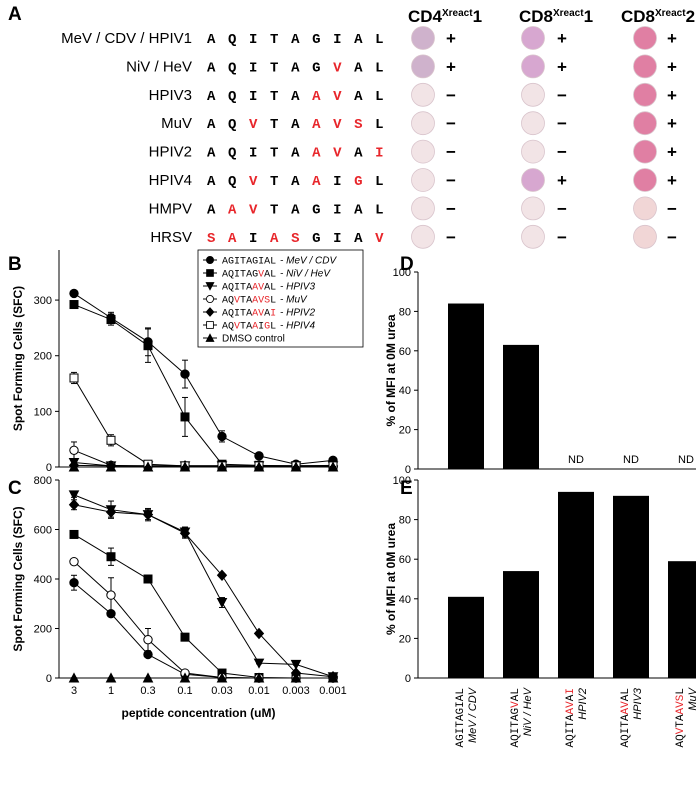  I want to click on category-virus: NiV / HeV, so click(528, 711).